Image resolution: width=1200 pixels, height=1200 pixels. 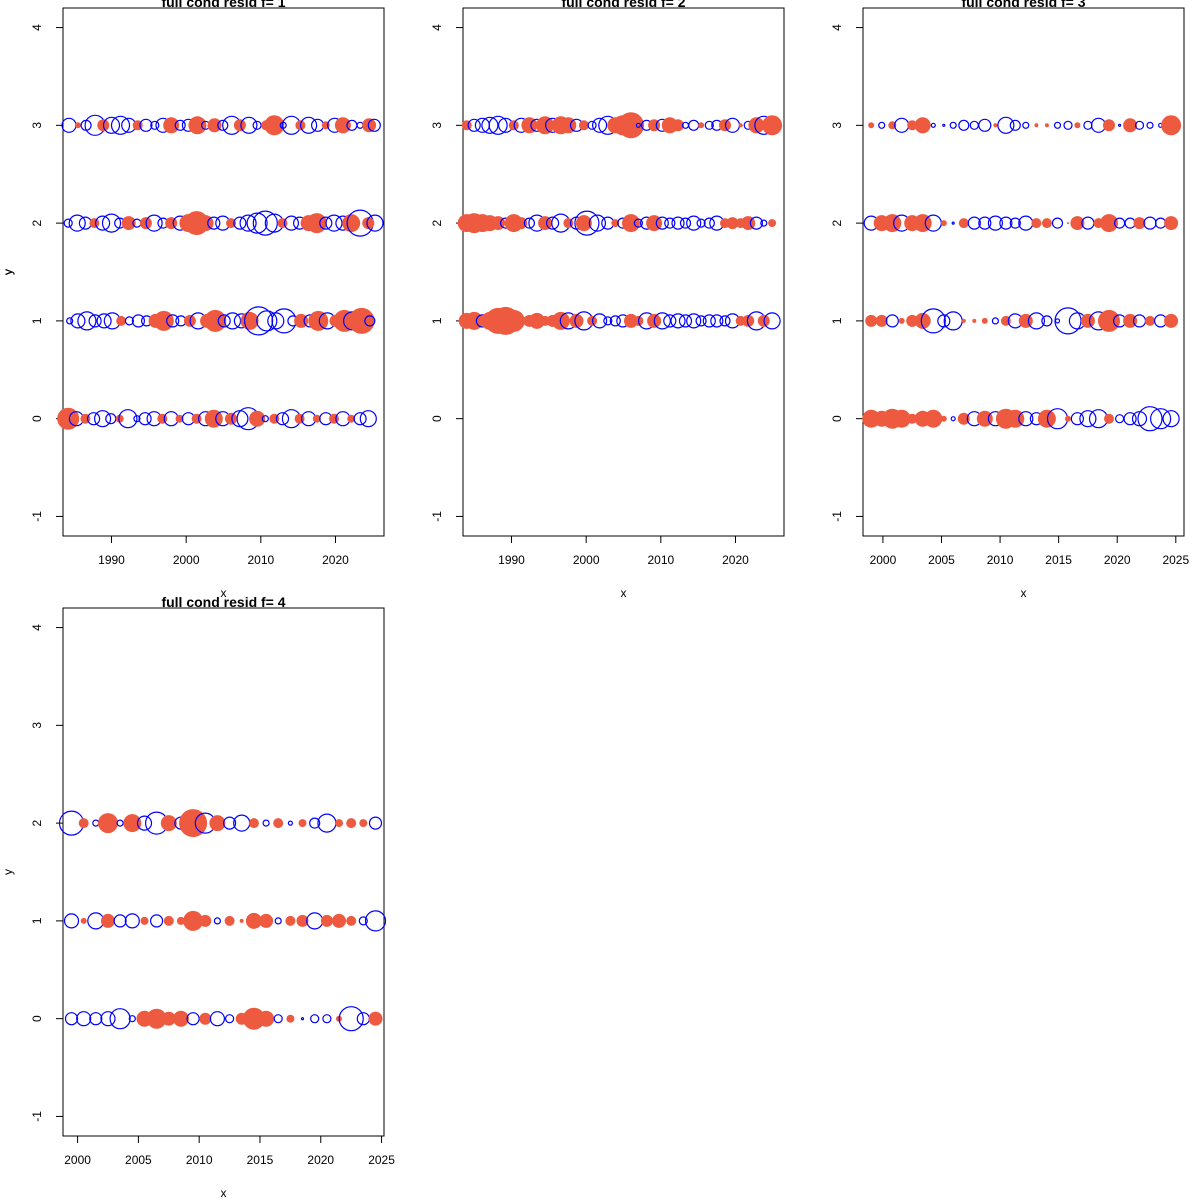 What do you see at coordinates (623, 5) in the screenshot?
I see `panel-title: full cond resid f= 2` at bounding box center [623, 5].